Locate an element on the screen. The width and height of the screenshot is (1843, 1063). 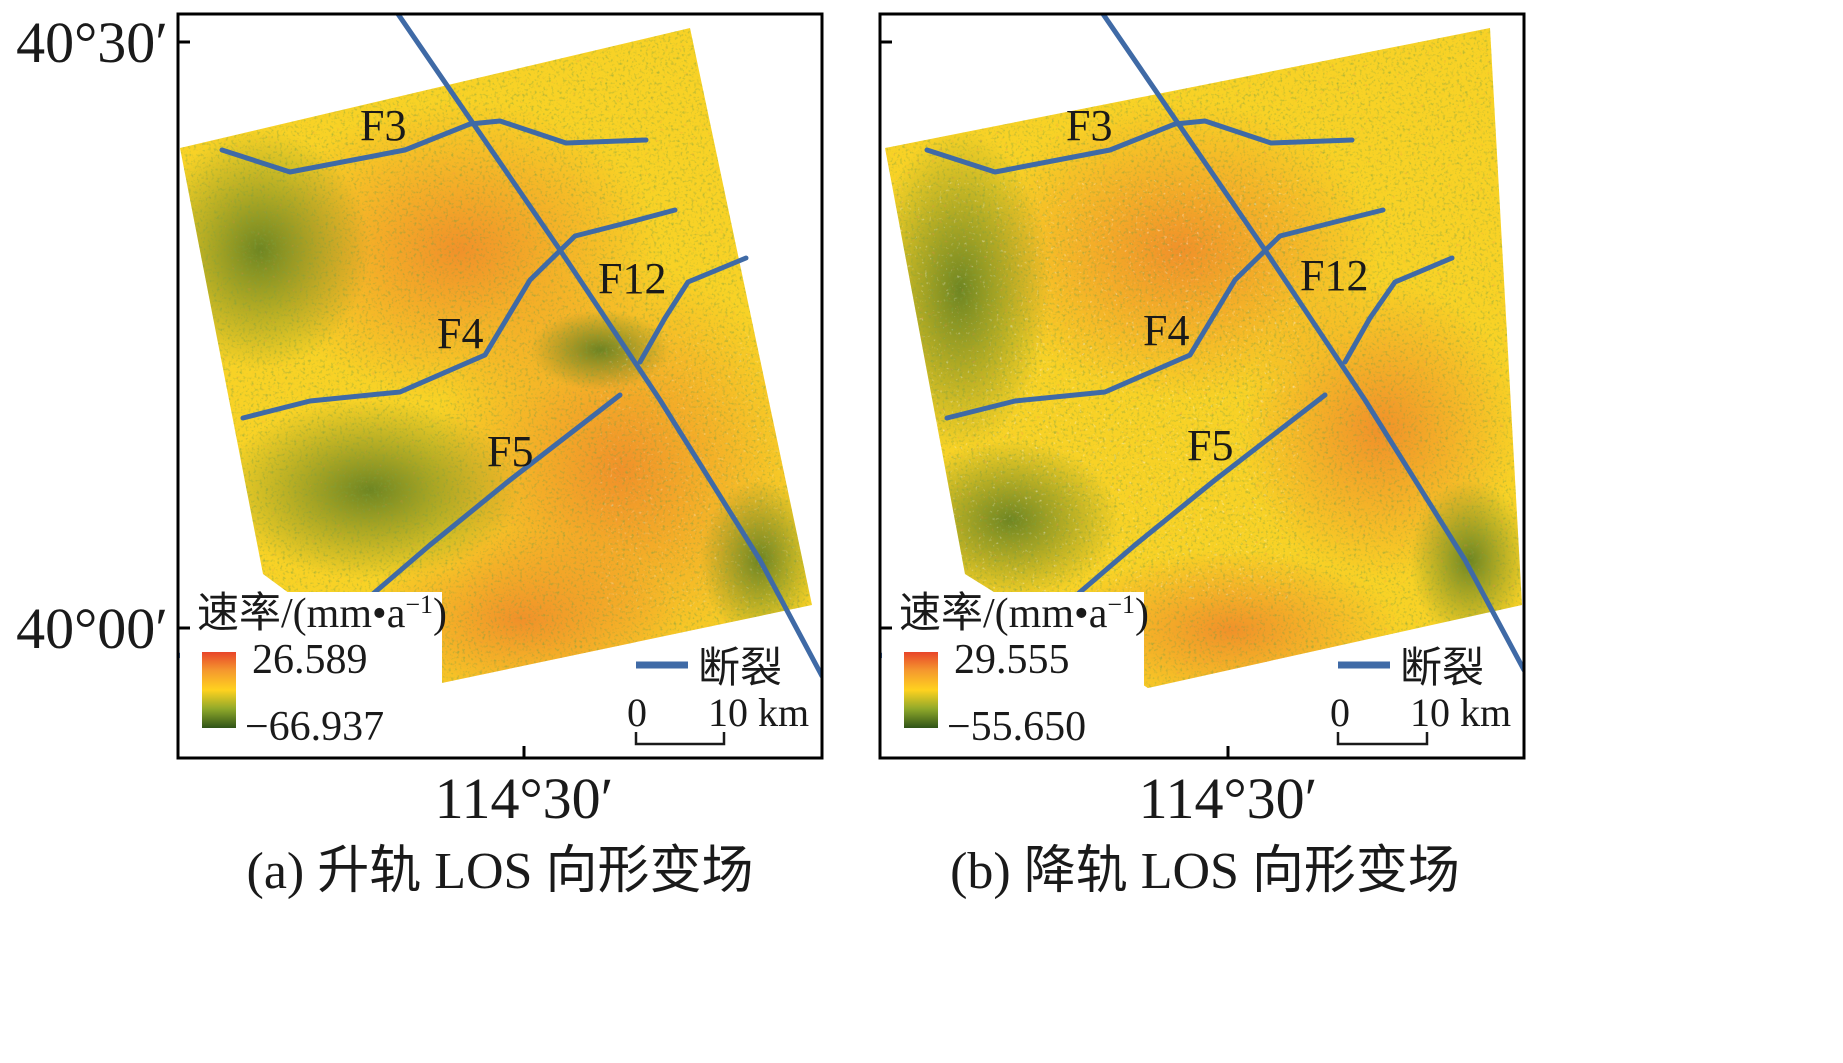
scale-ten-b: 10 km is located at coordinates (1460, 712).